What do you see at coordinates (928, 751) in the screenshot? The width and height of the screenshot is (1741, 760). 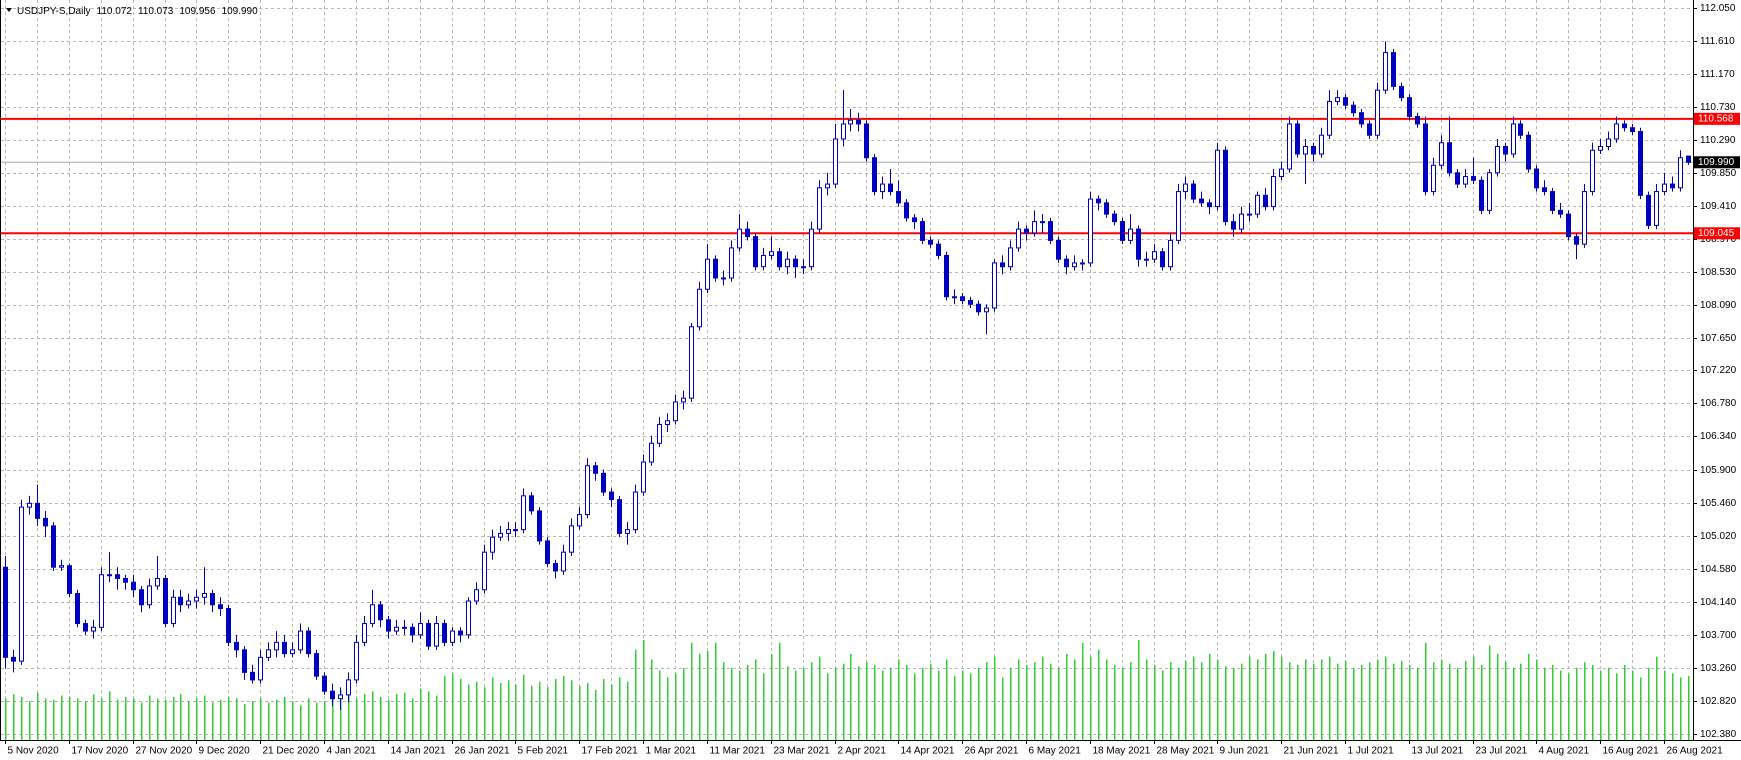 I see `x-tick-label: 14 Apr 2021` at bounding box center [928, 751].